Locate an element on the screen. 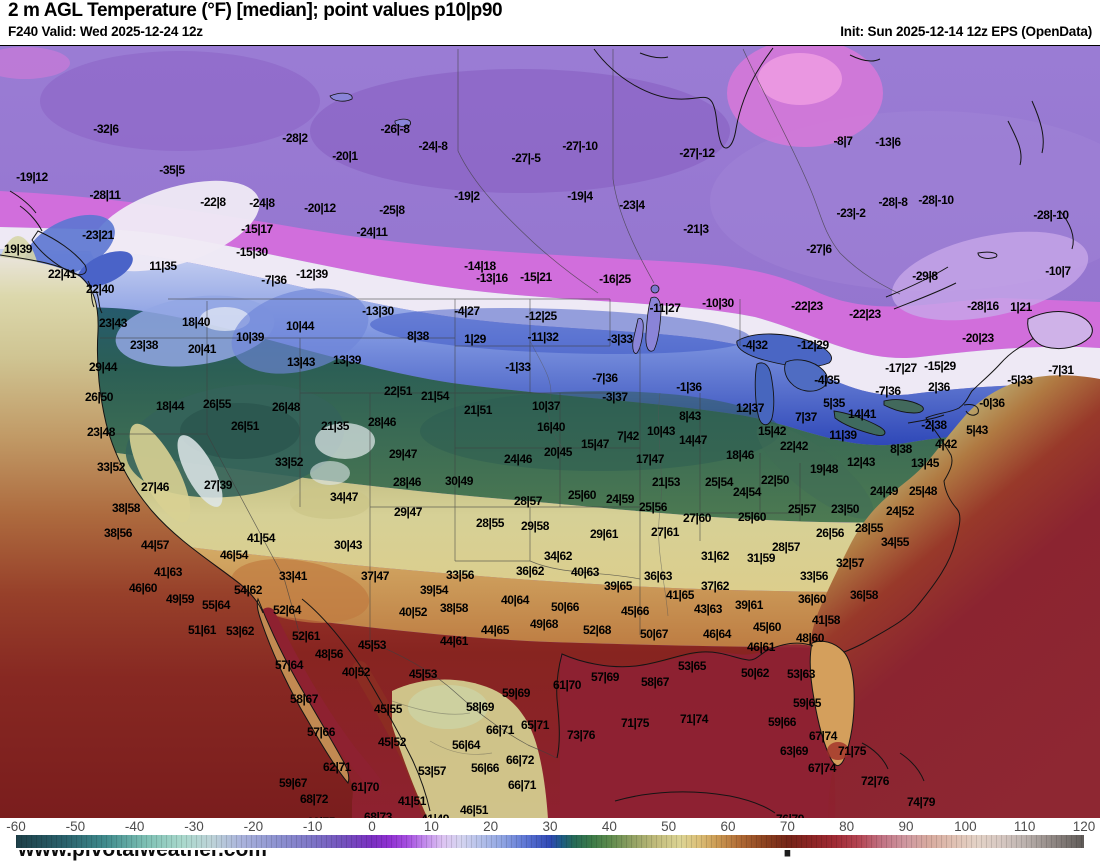  colorbar-gradient is located at coordinates (550, 841).